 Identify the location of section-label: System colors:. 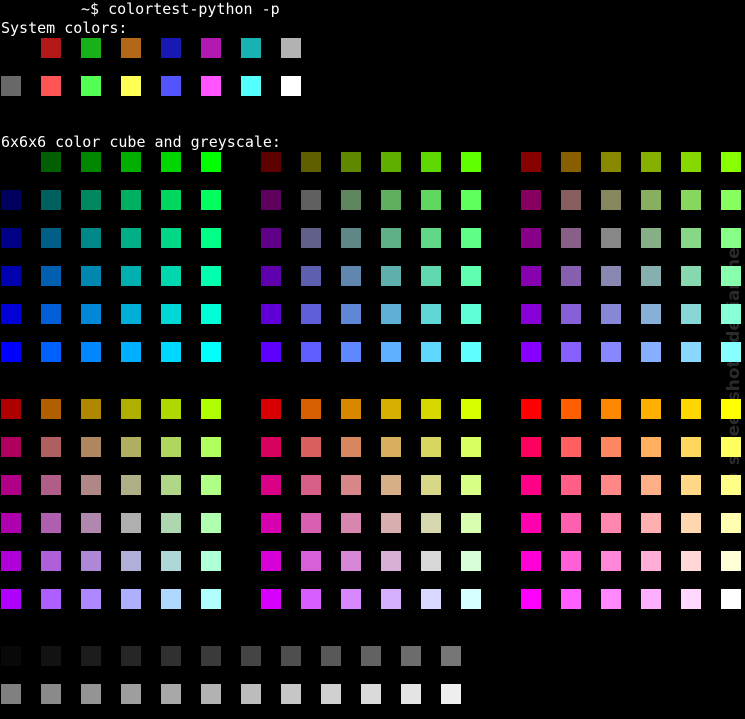
(64, 28).